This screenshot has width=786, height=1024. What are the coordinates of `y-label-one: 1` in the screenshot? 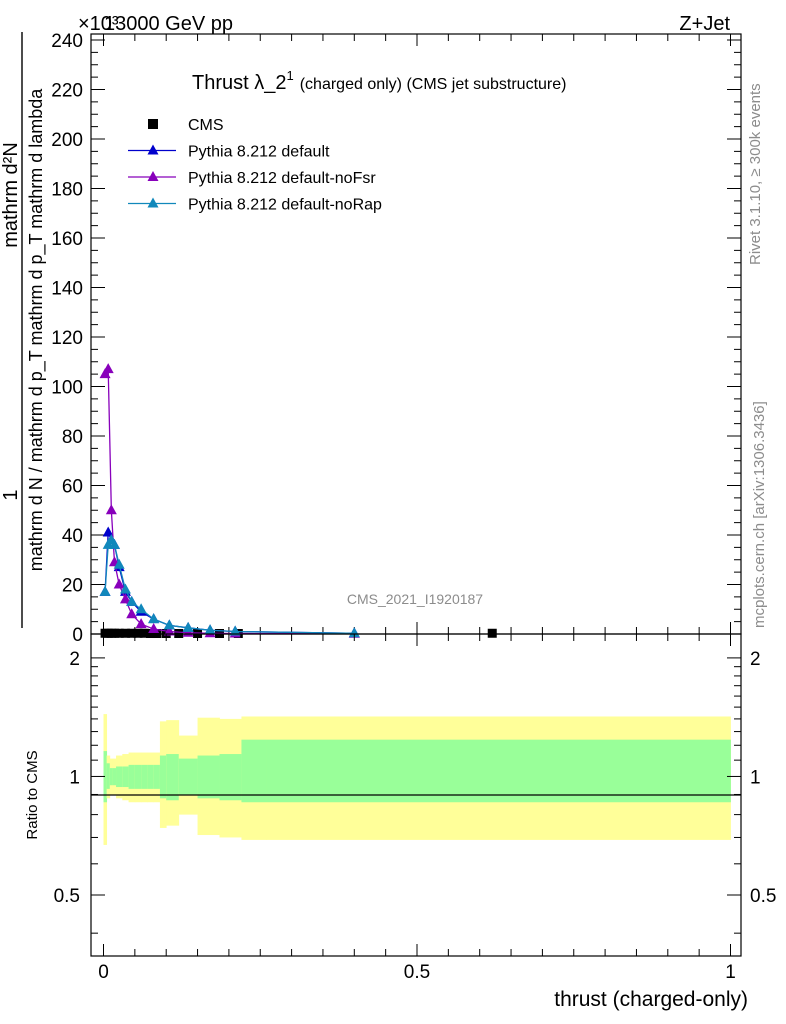 It's located at (11, 494).